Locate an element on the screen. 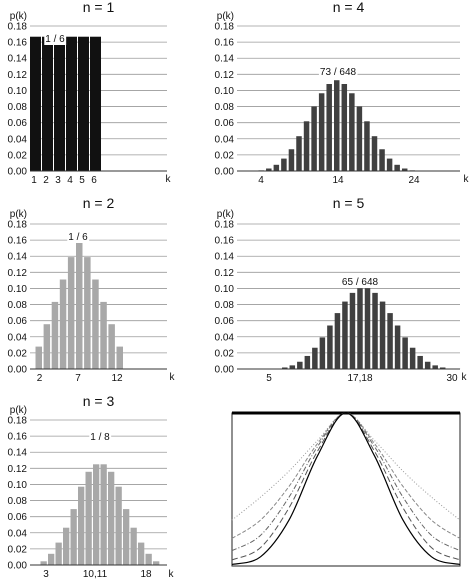 The width and height of the screenshot is (474, 580). x-tick-label: 1 is located at coordinates (34, 180).